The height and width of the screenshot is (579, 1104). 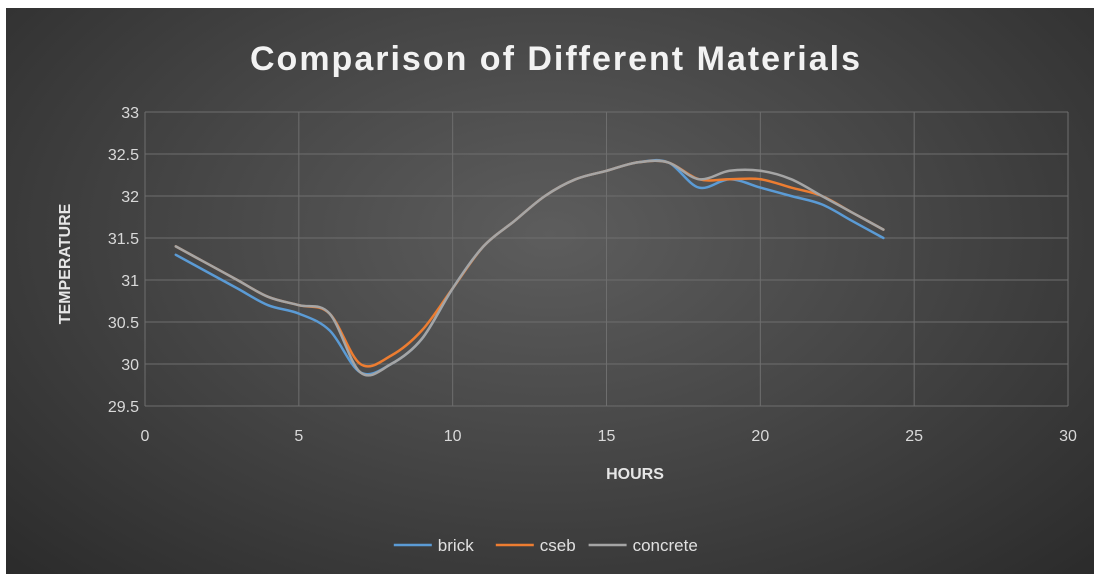 What do you see at coordinates (607, 436) in the screenshot?
I see `x-tick-label: 15` at bounding box center [607, 436].